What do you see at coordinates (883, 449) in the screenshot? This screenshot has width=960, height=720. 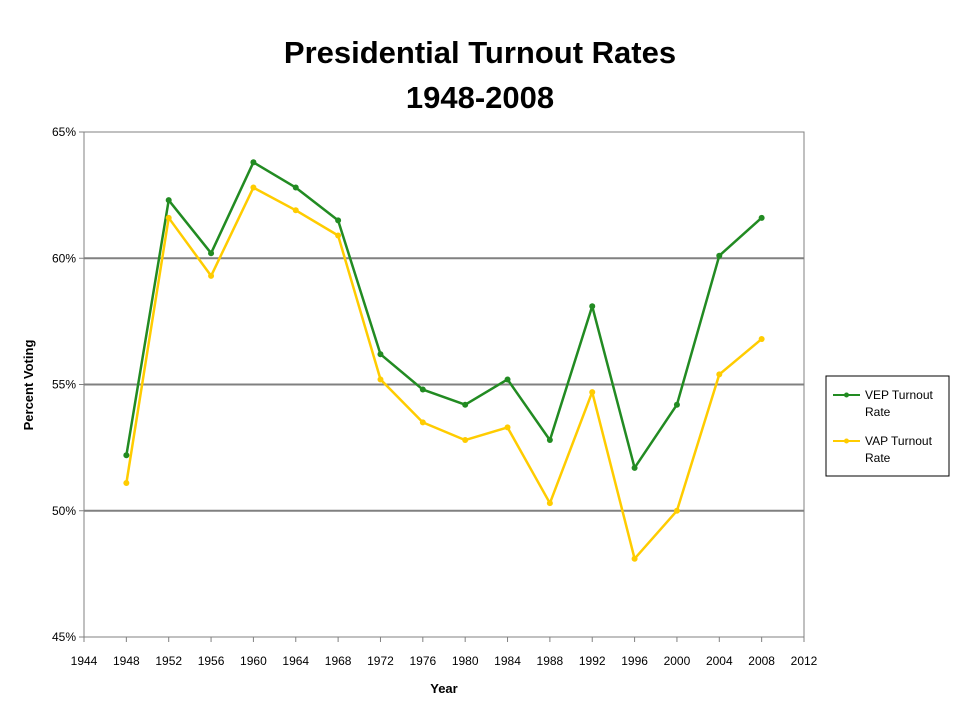 I see `legend-item-vap: VAP Turnout Rate` at bounding box center [883, 449].